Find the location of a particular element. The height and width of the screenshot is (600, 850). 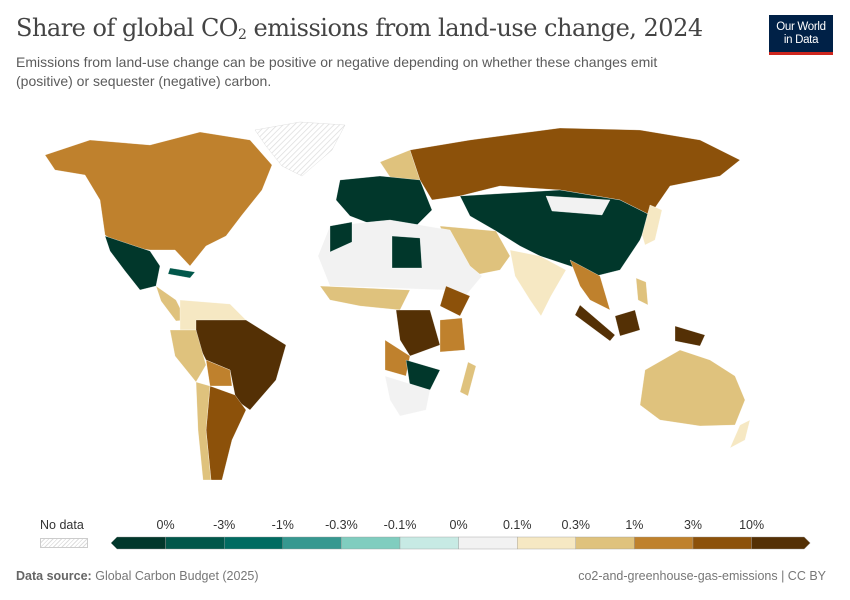

region-east-africa is located at coordinates (452, 335).